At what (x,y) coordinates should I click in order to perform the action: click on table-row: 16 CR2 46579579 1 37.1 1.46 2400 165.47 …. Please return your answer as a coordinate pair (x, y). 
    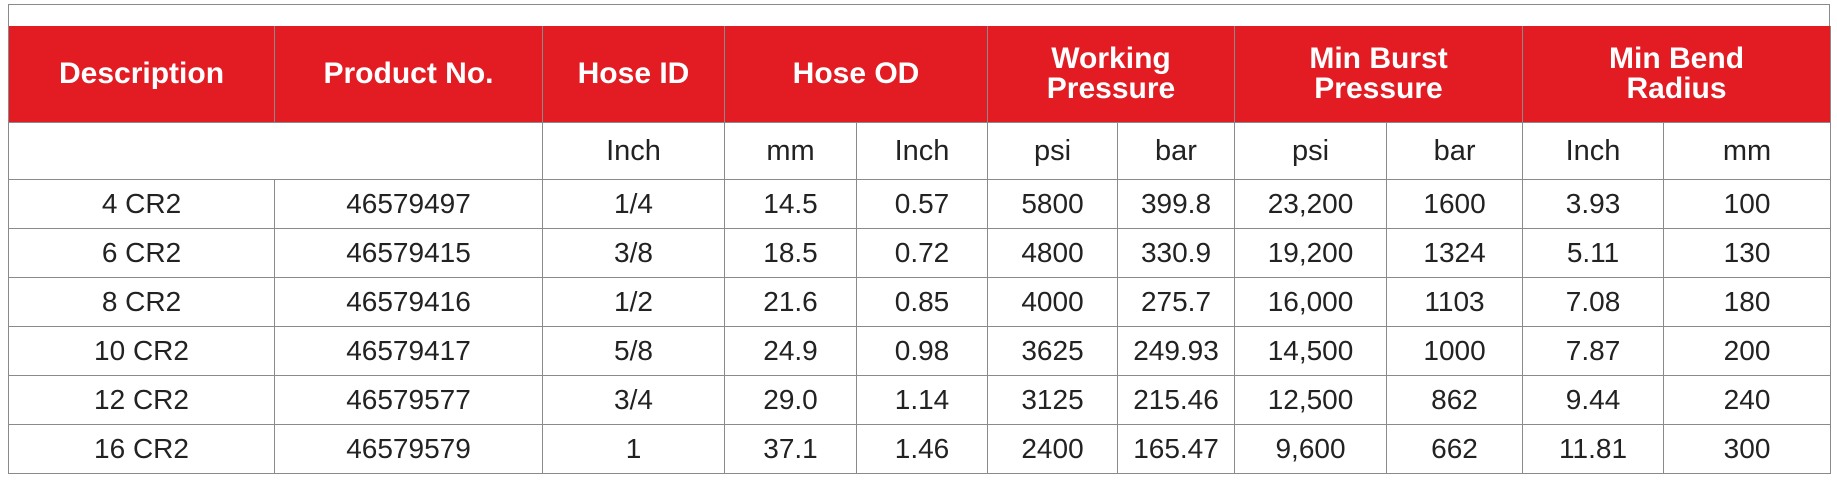
    Looking at the image, I should click on (920, 449).